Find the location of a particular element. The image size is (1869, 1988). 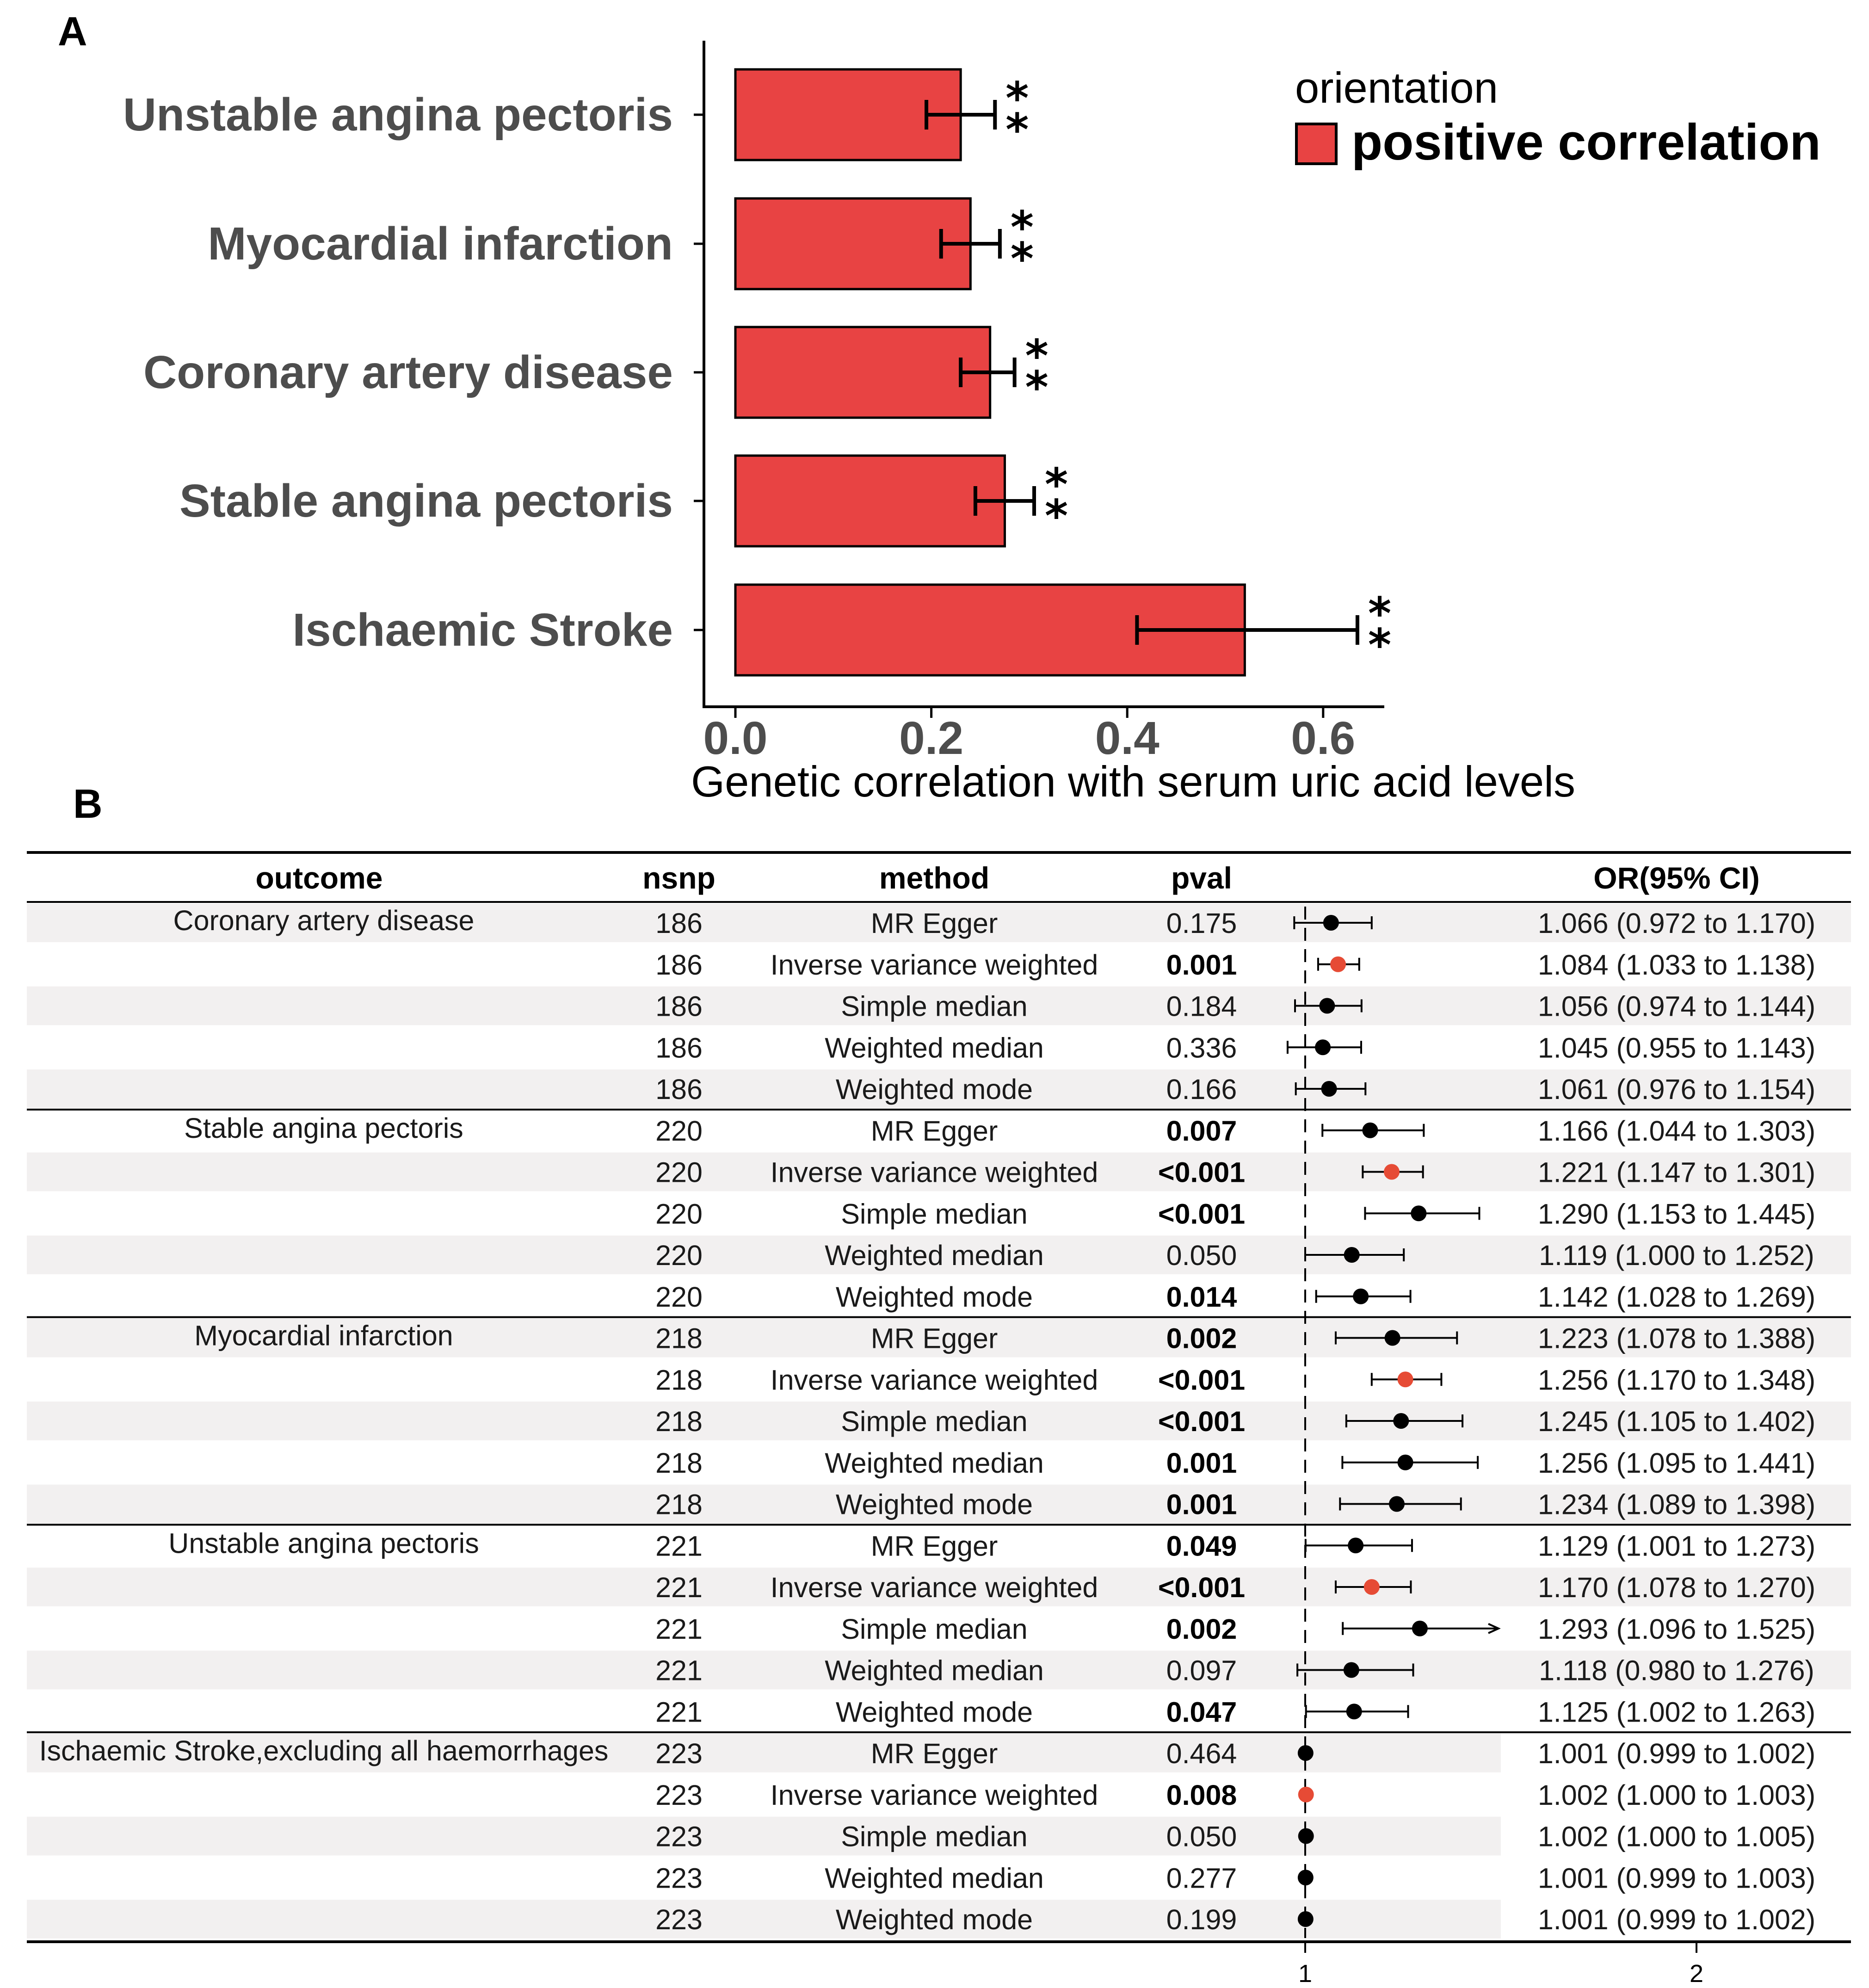

or-ci-cell: 1.221 (1.147 to 1.301) is located at coordinates (1676, 1172).